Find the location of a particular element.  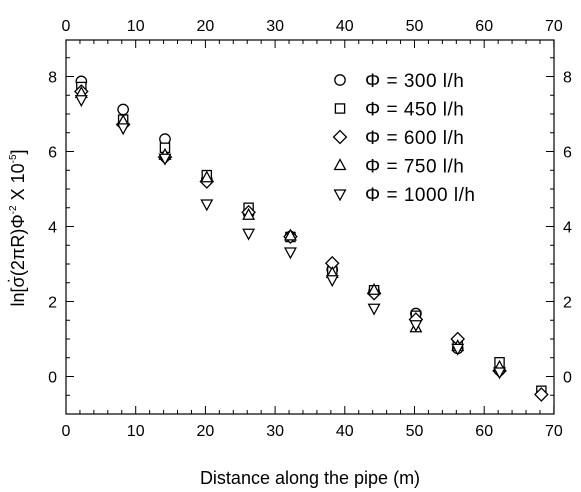

y-tick-label-left: 6 is located at coordinates (52, 153).